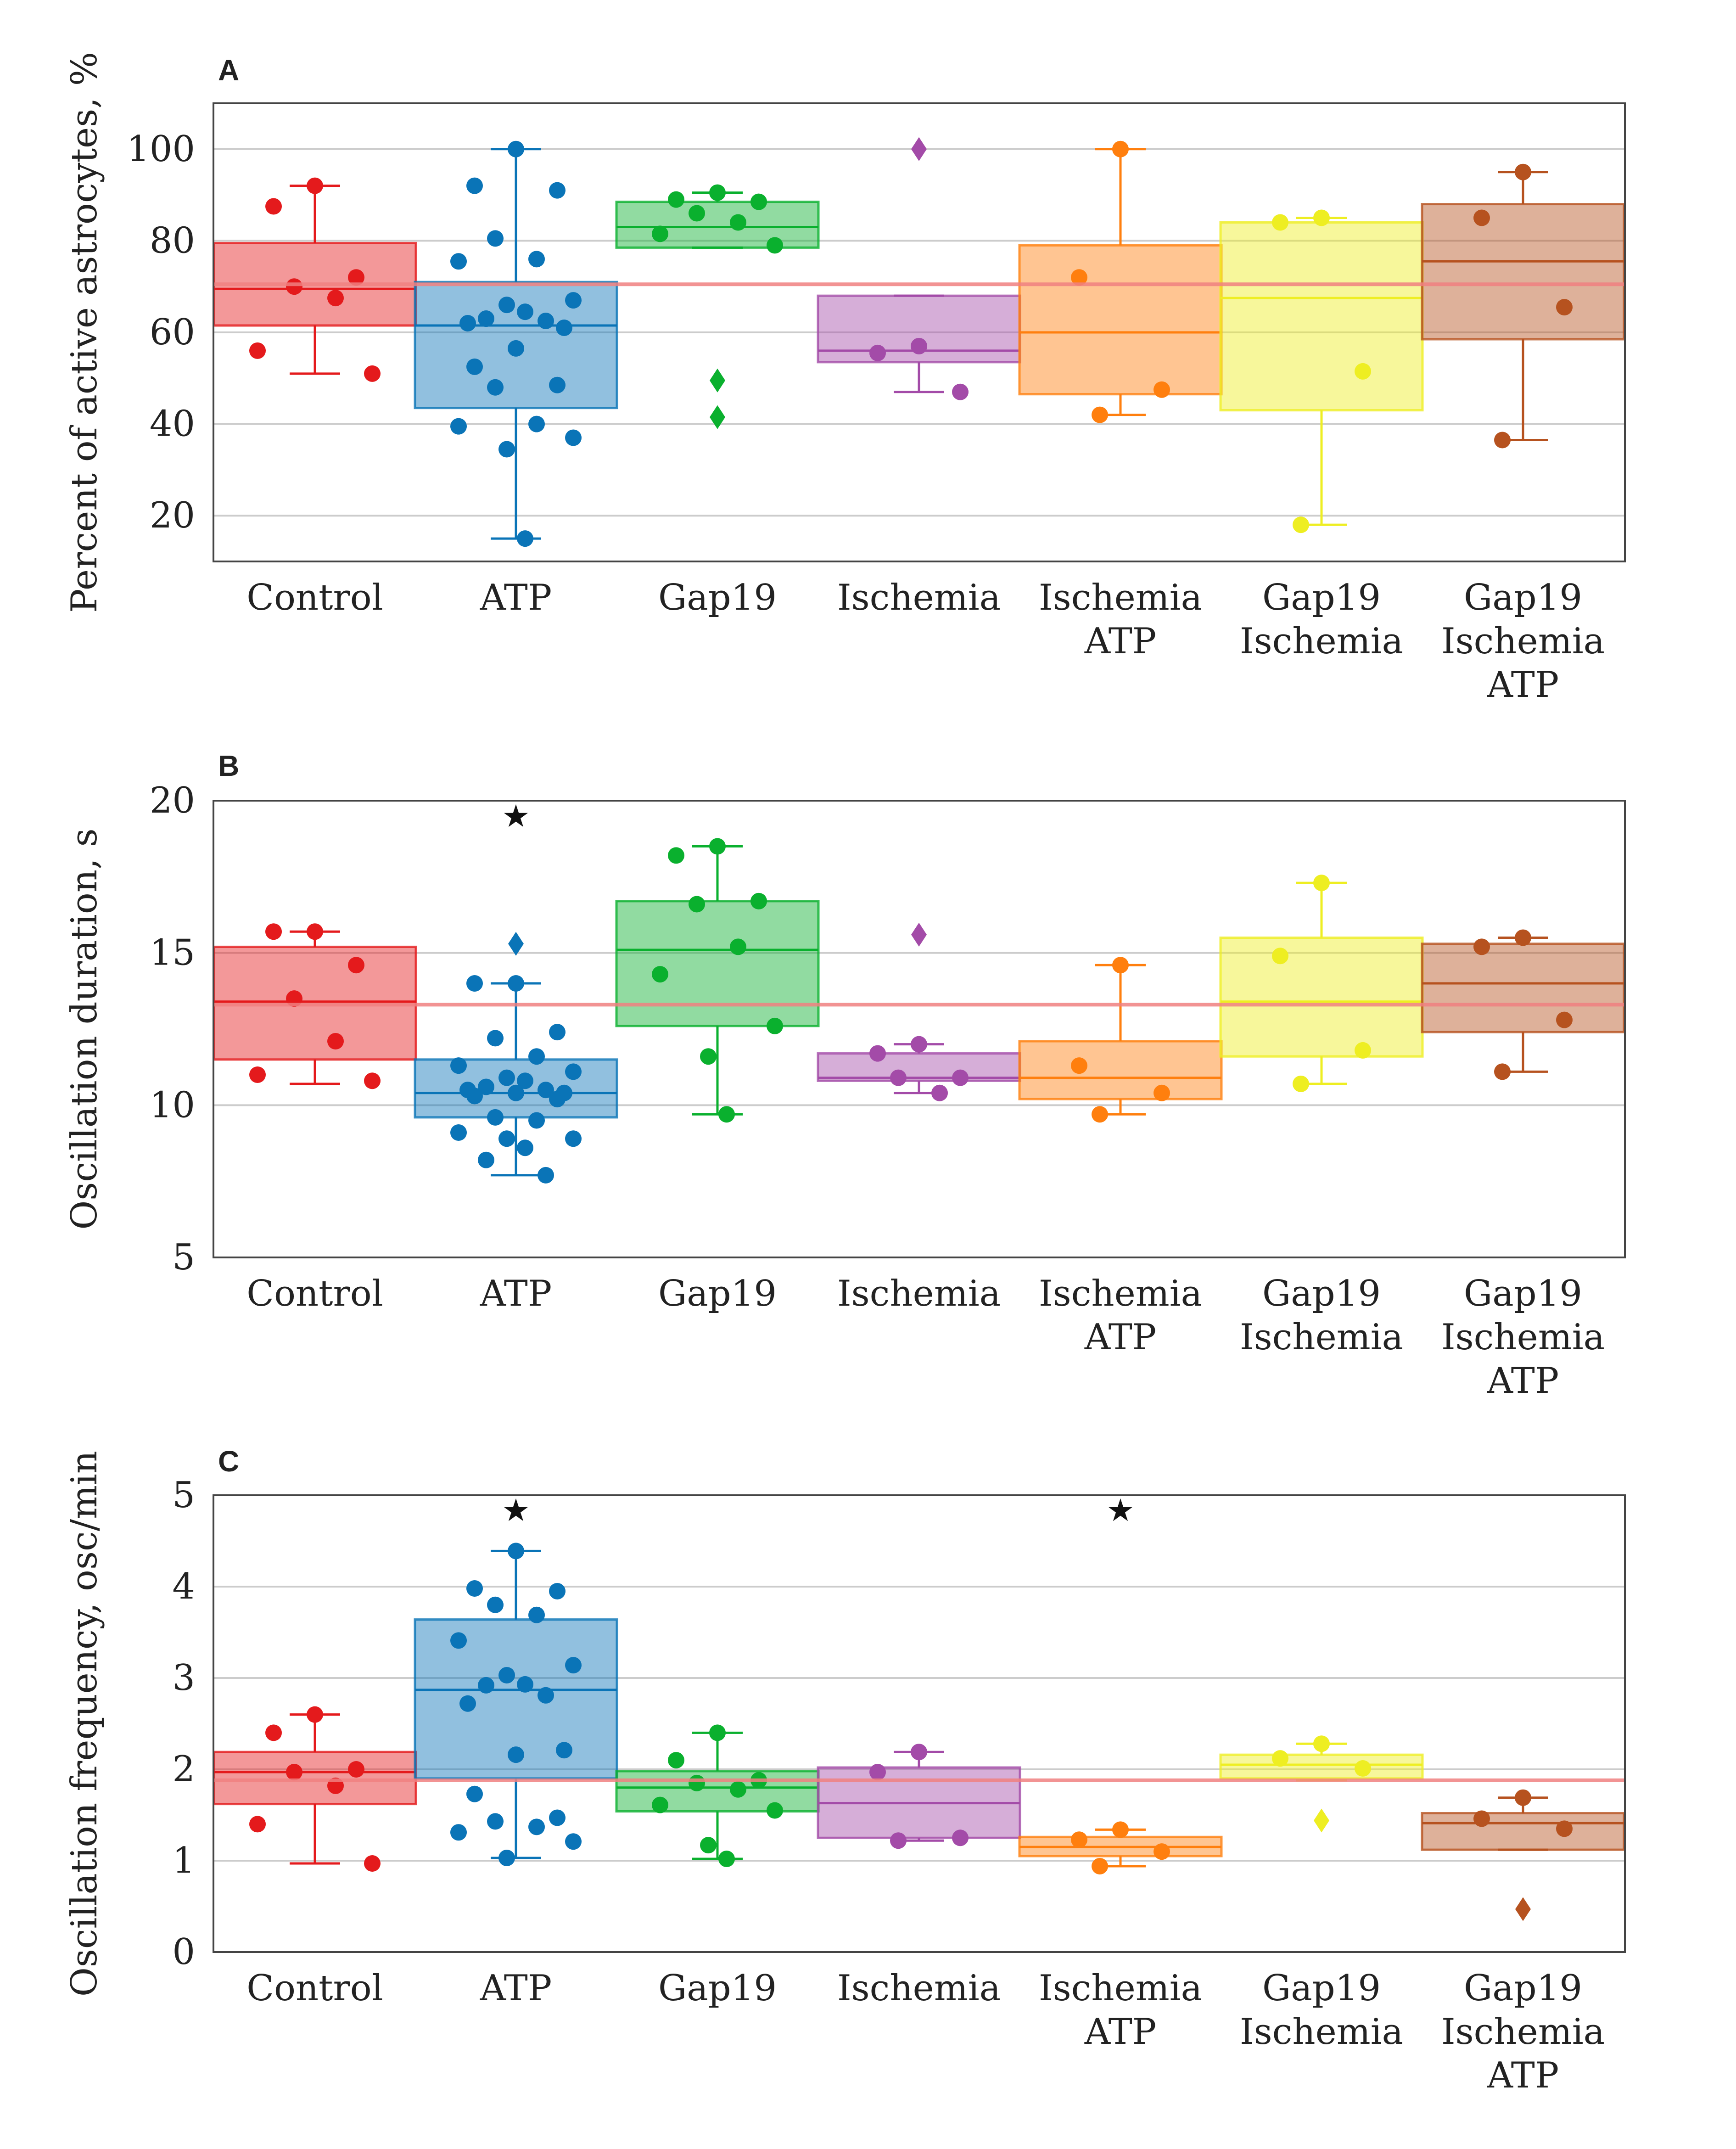 Image resolution: width=1736 pixels, height=2149 pixels. What do you see at coordinates (183, 1678) in the screenshot?
I see `panel-c-ytick-label: 3` at bounding box center [183, 1678].